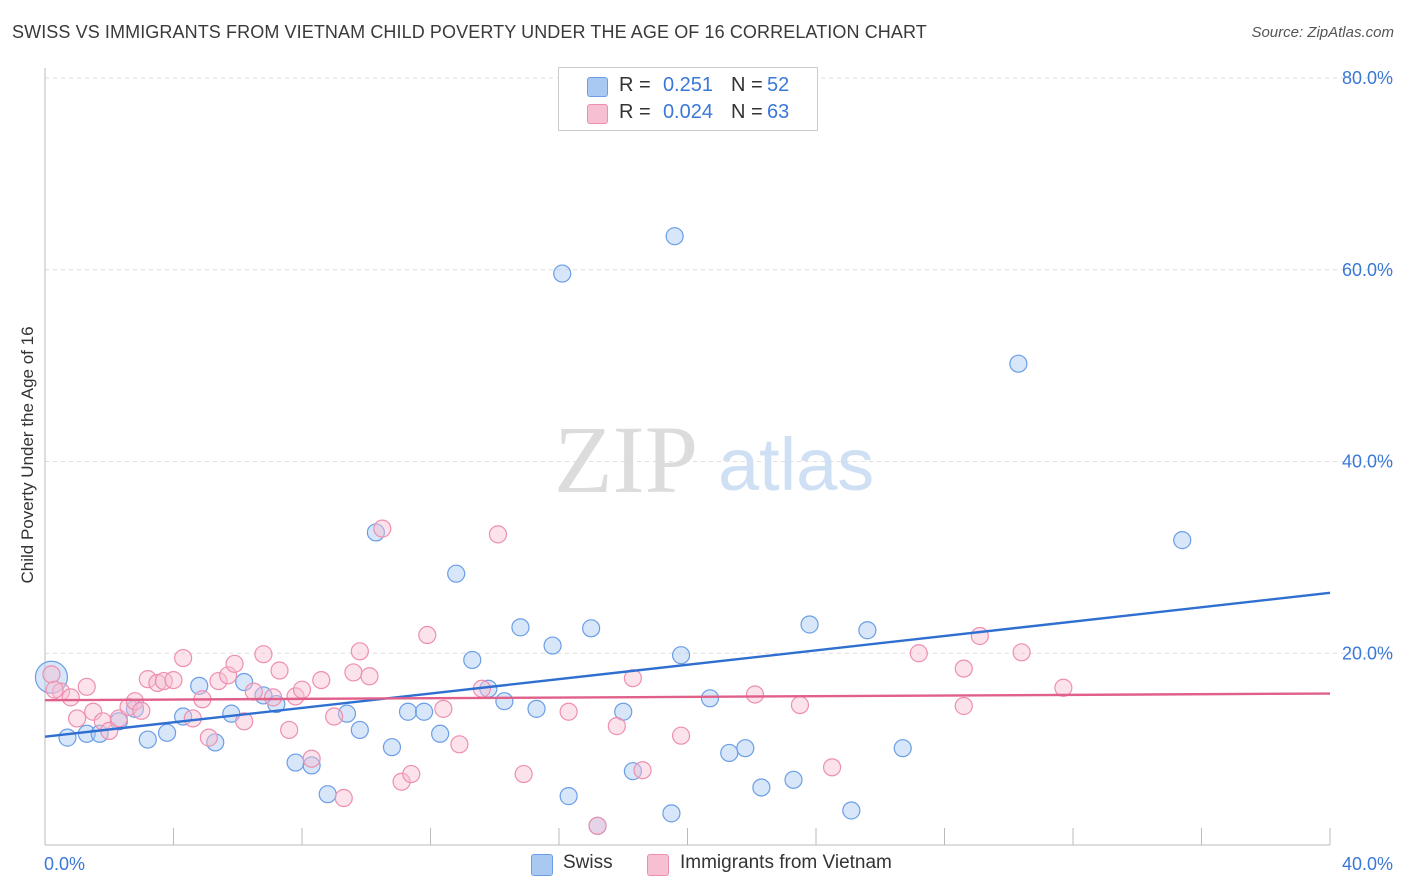 The width and height of the screenshot is (1406, 892). Describe the element at coordinates (687, 697) in the screenshot. I see `trend-line-vietnam` at that location.